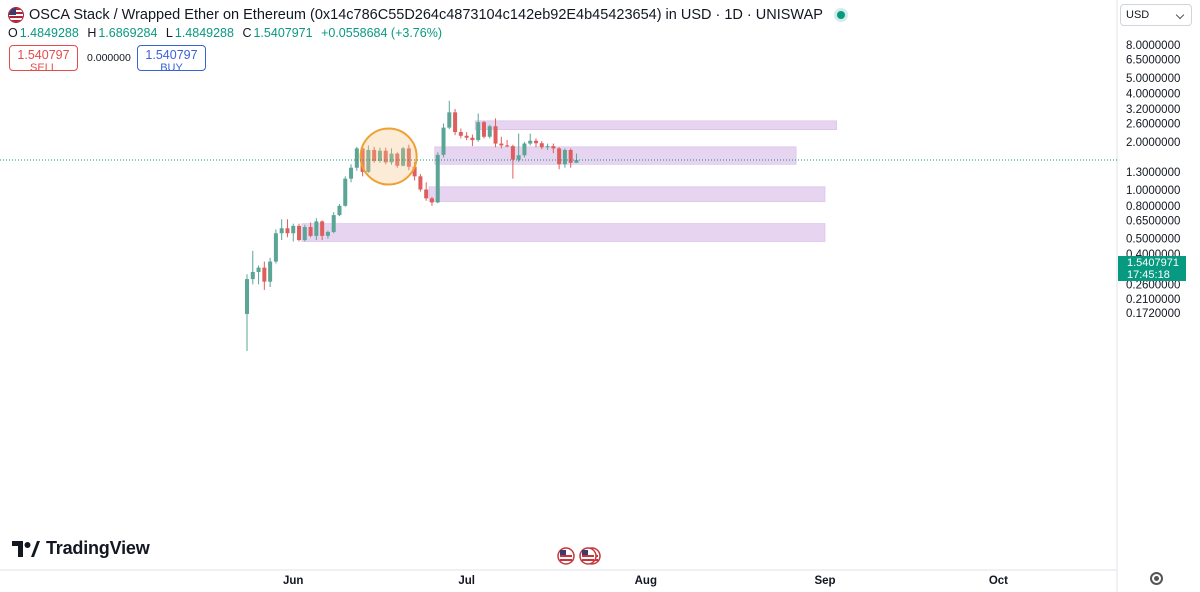 Image resolution: width=1200 pixels, height=592 pixels. I want to click on open-value: 1.4849288, so click(49, 33).